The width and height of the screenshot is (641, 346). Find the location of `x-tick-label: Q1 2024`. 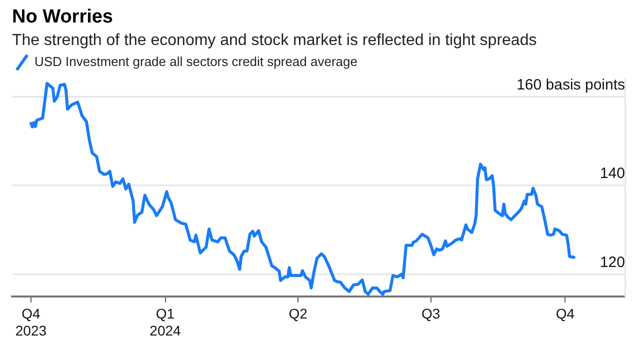

x-tick-label: Q1 2024 is located at coordinates (166, 322).